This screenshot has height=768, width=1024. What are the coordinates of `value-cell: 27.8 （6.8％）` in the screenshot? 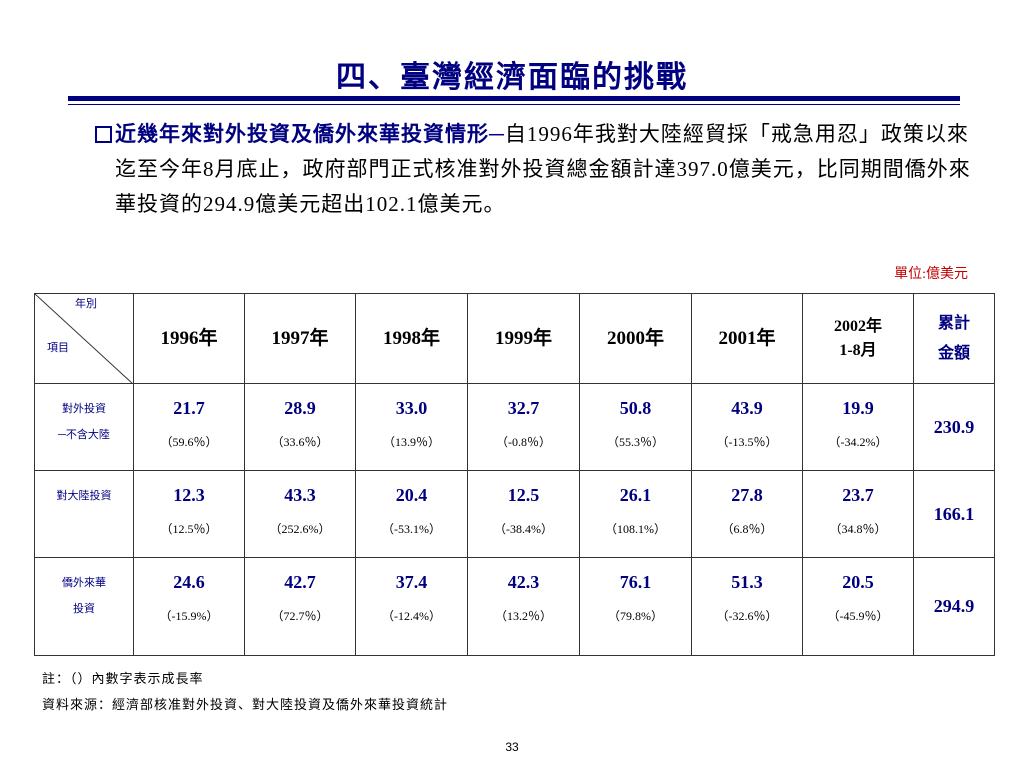 It's located at (747, 514).